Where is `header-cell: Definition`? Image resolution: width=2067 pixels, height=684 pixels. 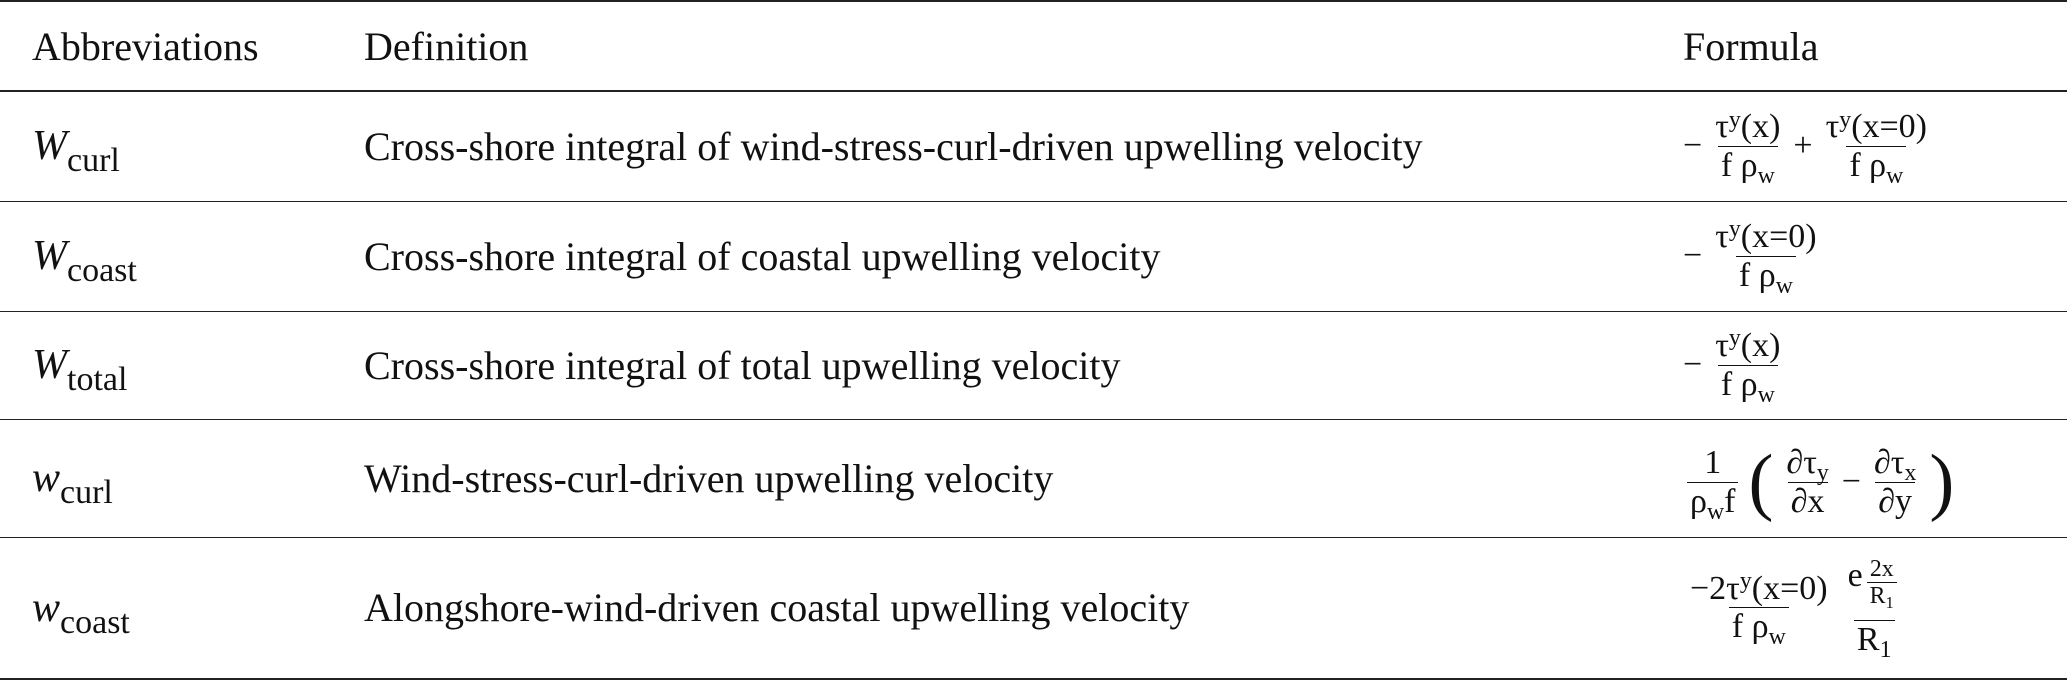 header-cell: Definition is located at coordinates (446, 46).